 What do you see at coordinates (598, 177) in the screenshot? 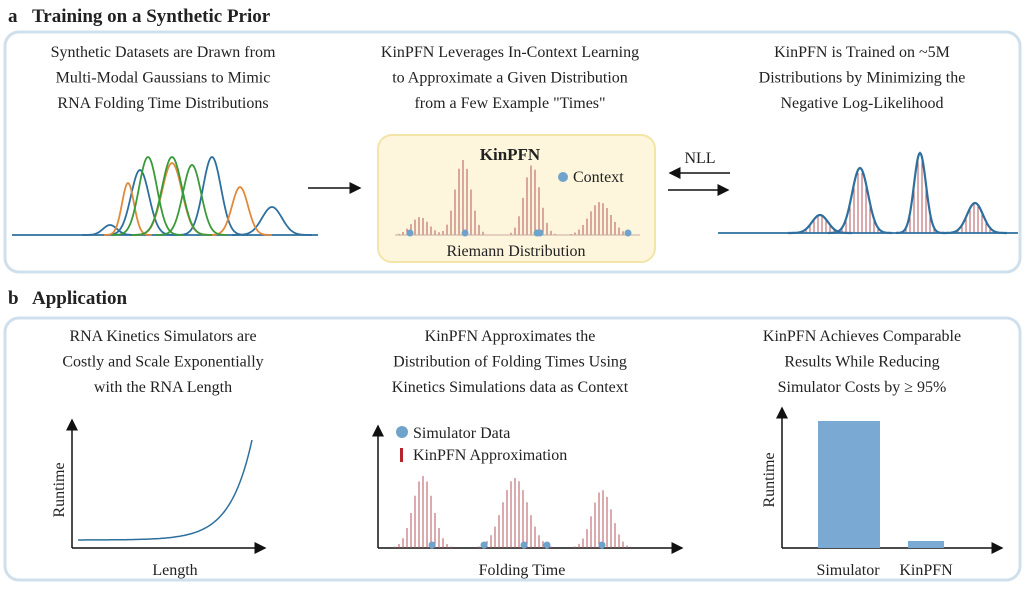
I see `legend-text: Context` at bounding box center [598, 177].